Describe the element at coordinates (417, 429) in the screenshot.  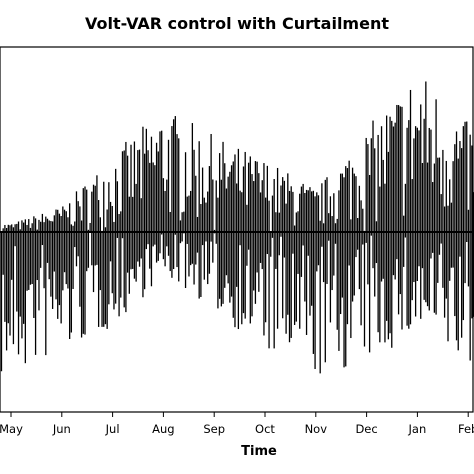
I see `x-tick-label-jan: Jan` at that location.